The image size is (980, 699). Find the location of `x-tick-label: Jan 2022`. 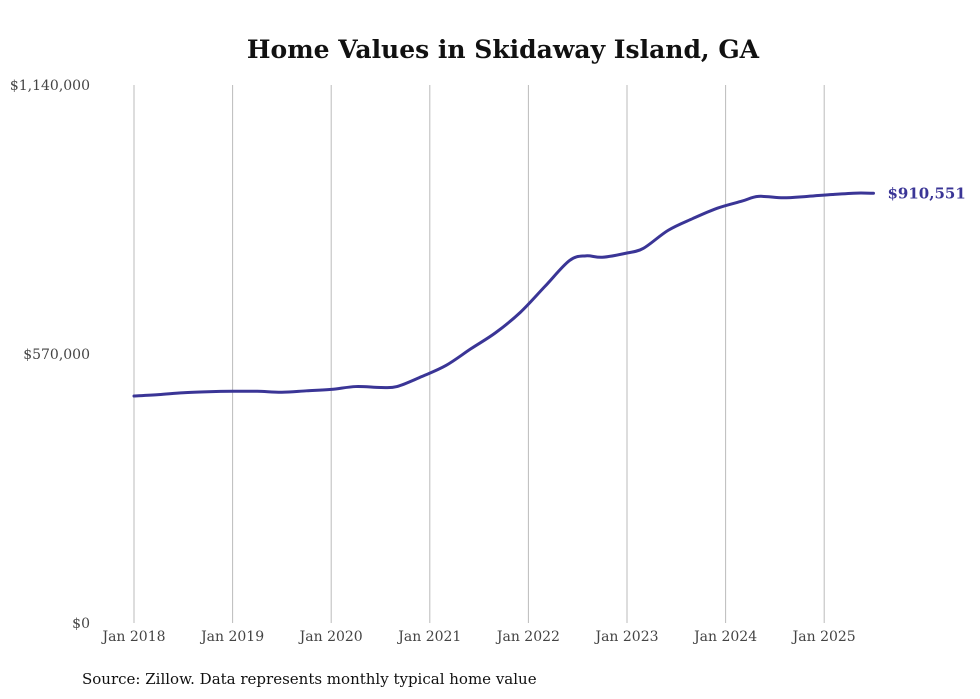

x-tick-label: Jan 2022 is located at coordinates (527, 637).